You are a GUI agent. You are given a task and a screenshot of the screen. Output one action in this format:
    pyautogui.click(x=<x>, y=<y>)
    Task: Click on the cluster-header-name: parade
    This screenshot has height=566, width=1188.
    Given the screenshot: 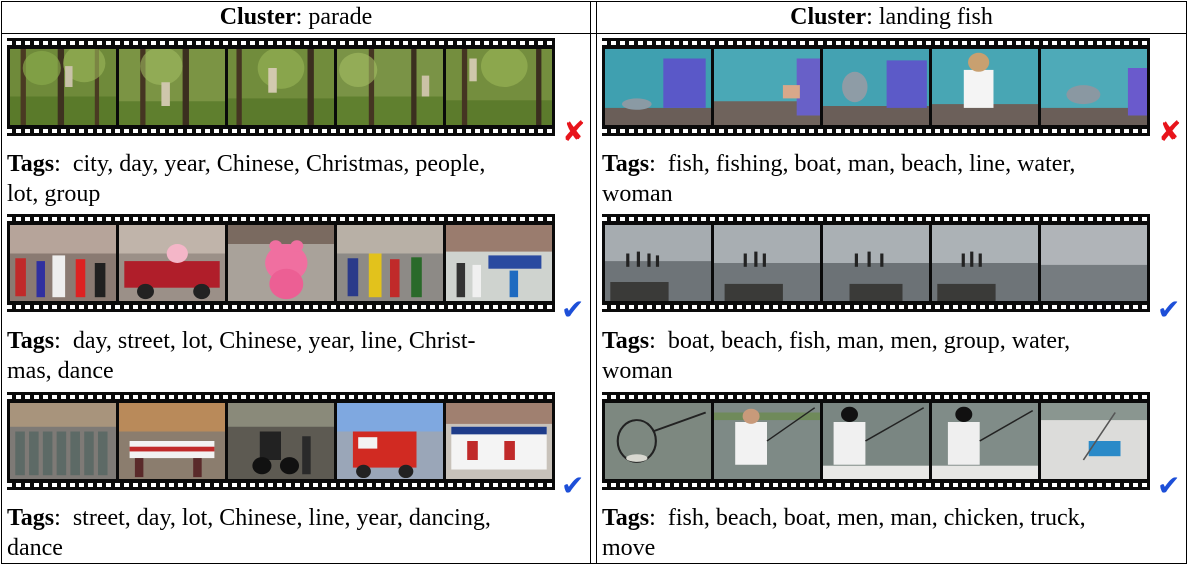 What is the action you would take?
    pyautogui.click(x=340, y=17)
    